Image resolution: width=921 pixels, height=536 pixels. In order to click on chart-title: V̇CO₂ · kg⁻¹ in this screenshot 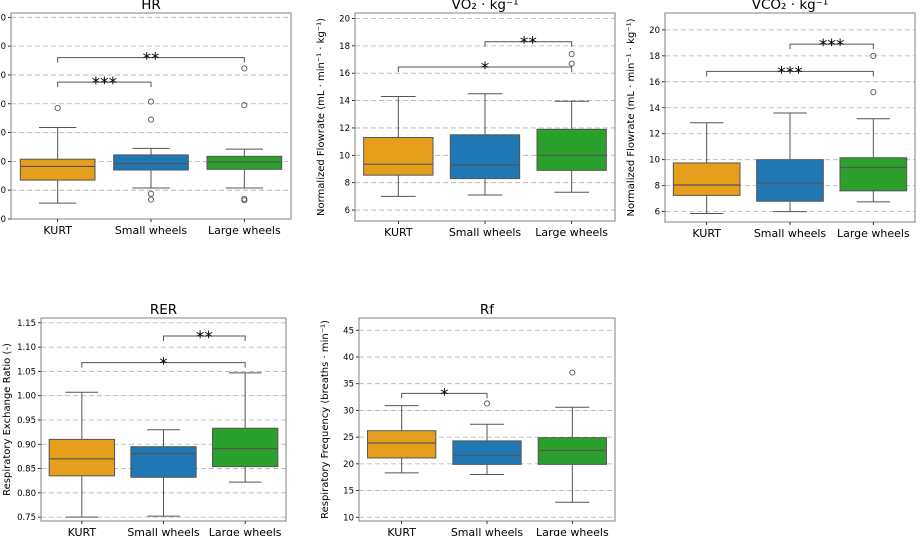, I will do `click(790, 6)`.